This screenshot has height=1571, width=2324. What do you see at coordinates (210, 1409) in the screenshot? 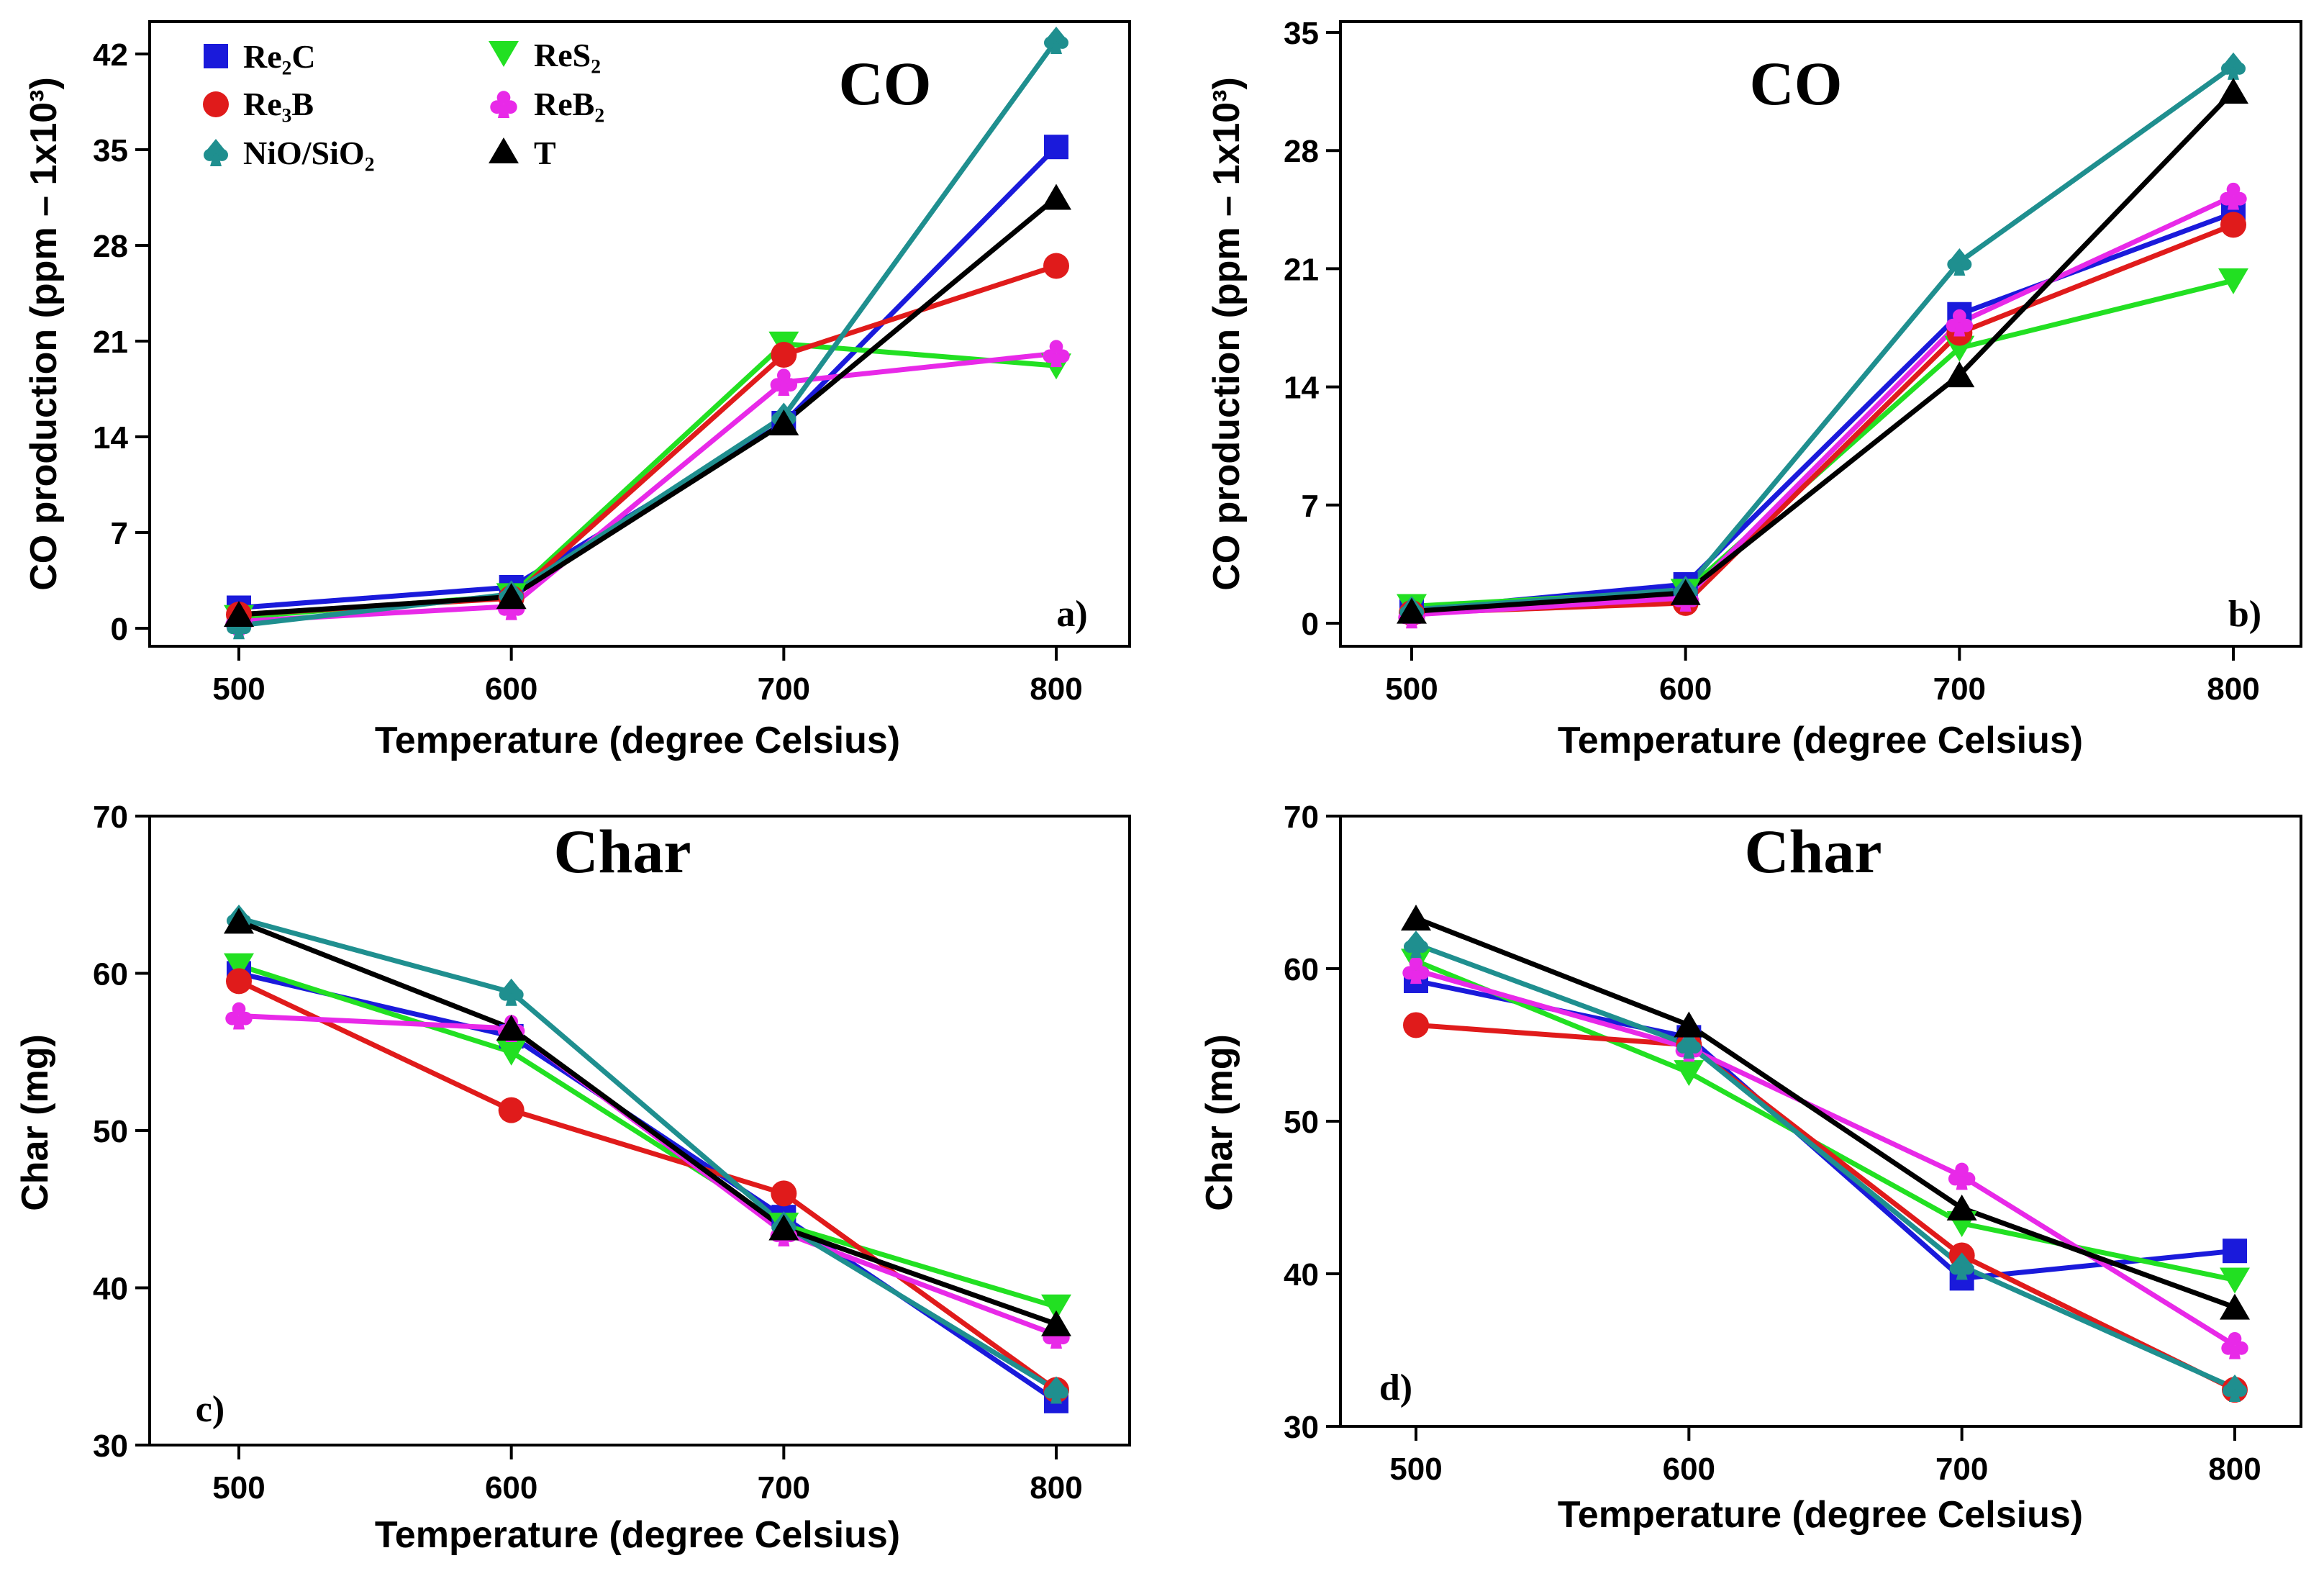
I see `panel-label: c)` at bounding box center [210, 1409].